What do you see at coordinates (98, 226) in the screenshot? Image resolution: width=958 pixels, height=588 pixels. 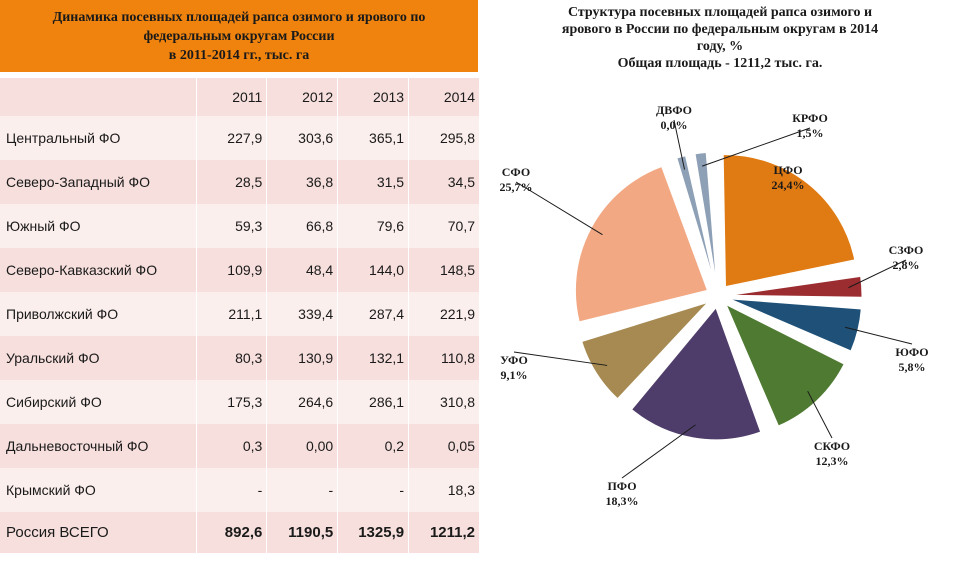 I see `district-name: Южный ФО` at bounding box center [98, 226].